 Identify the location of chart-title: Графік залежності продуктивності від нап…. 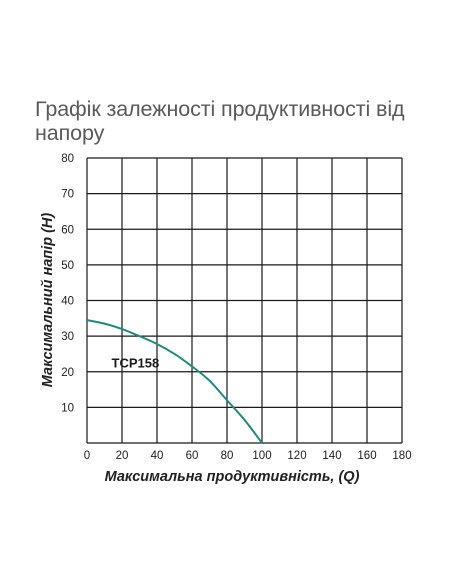
(220, 121).